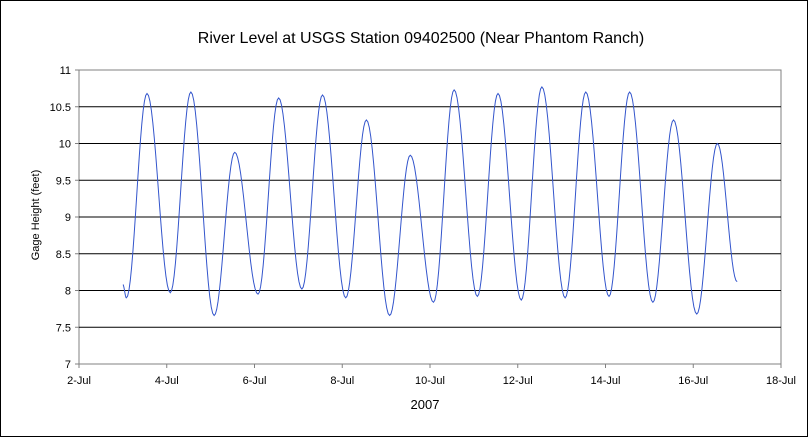 Image resolution: width=808 pixels, height=438 pixels. What do you see at coordinates (65, 145) in the screenshot?
I see `y-tick-label: 10` at bounding box center [65, 145].